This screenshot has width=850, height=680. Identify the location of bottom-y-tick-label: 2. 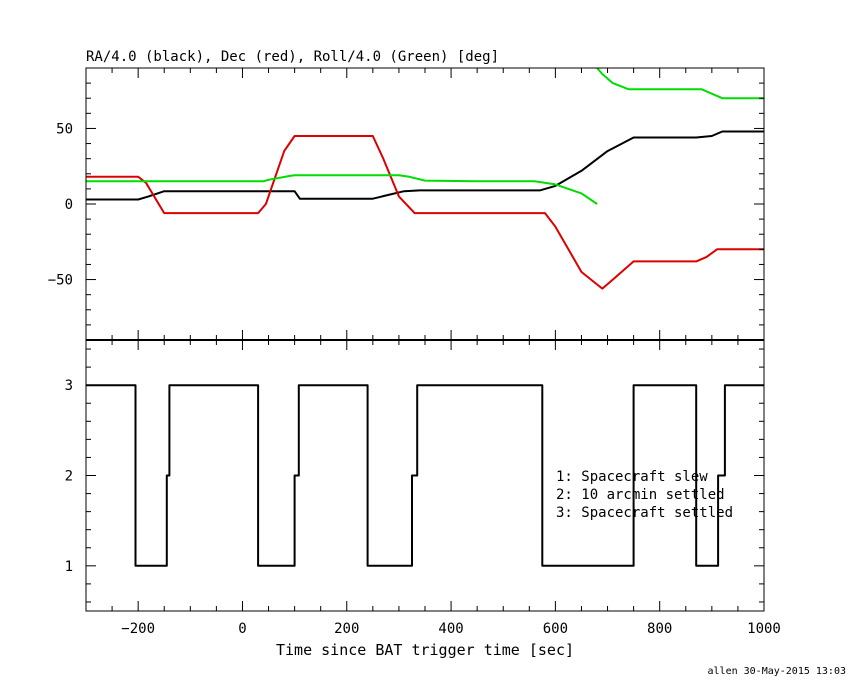
(69, 477).